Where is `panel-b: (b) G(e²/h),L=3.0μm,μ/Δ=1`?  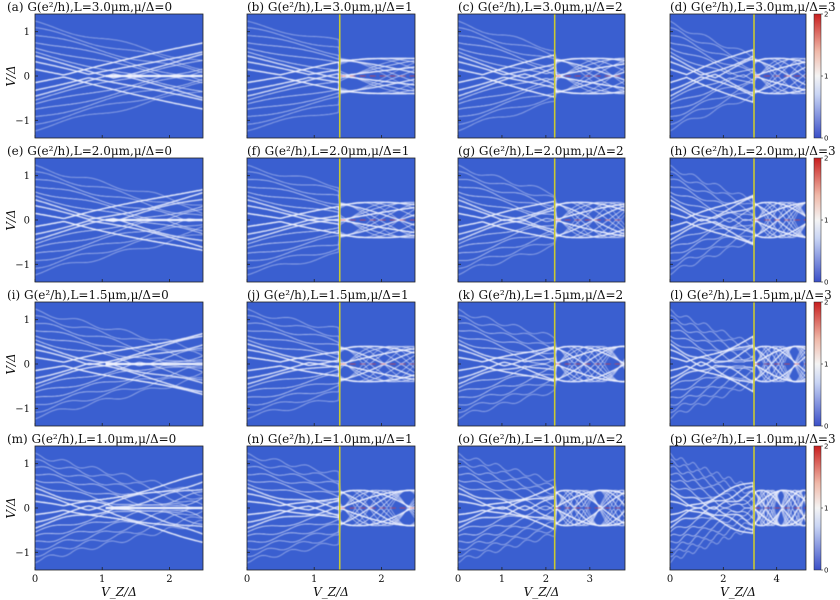
panel-b: (b) G(e²/h),L=3.0μm,μ/Δ=1 is located at coordinates (331, 69).